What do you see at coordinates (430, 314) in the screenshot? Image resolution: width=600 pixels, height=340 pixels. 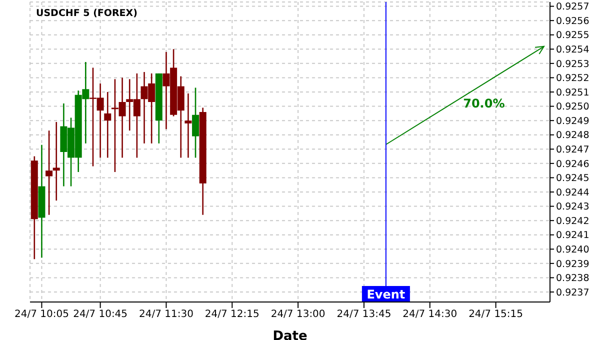 I see `x-tick-label: 24/7 14:30` at bounding box center [430, 314].